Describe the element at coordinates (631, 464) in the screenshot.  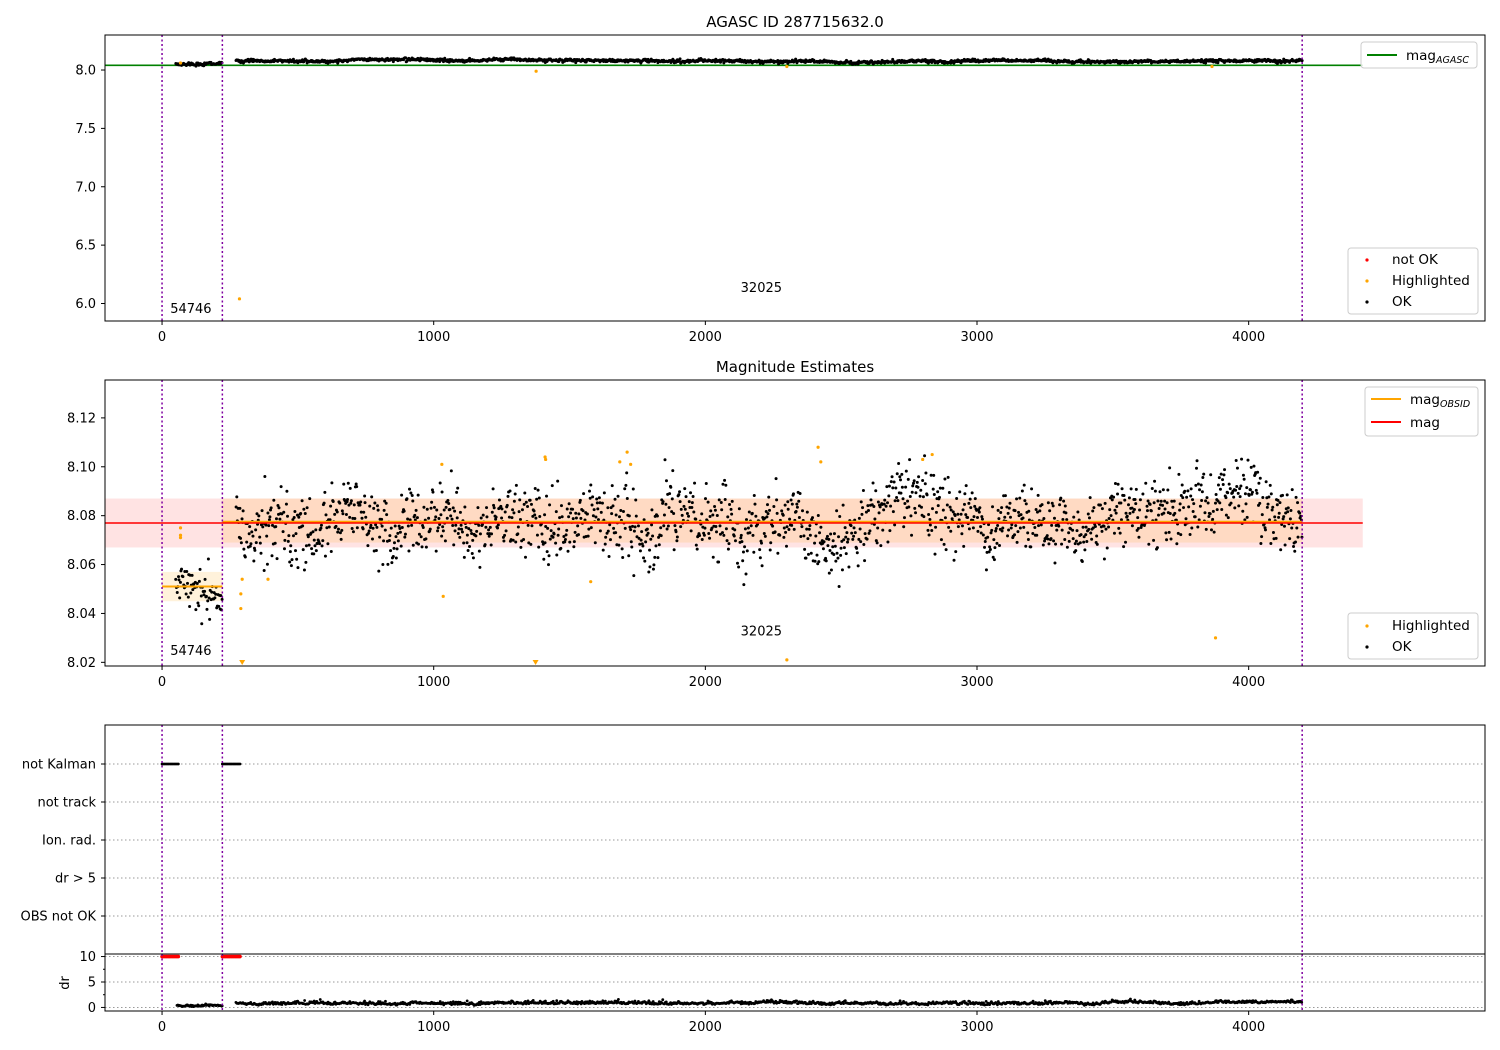
I see `highlighted-point` at that location.